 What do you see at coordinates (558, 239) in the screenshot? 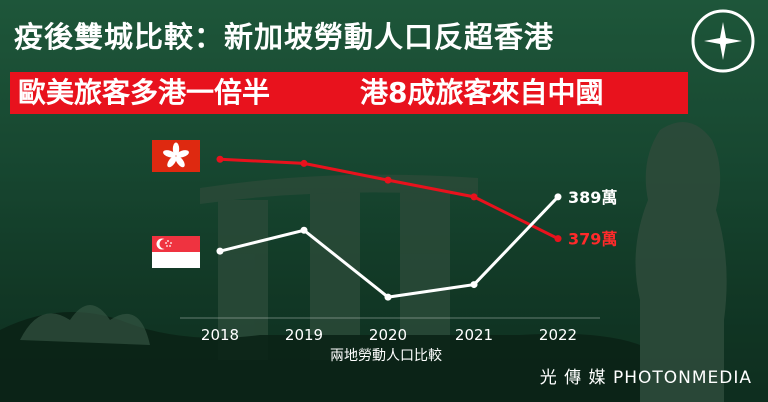
I see `data-point-hk-2022` at bounding box center [558, 239].